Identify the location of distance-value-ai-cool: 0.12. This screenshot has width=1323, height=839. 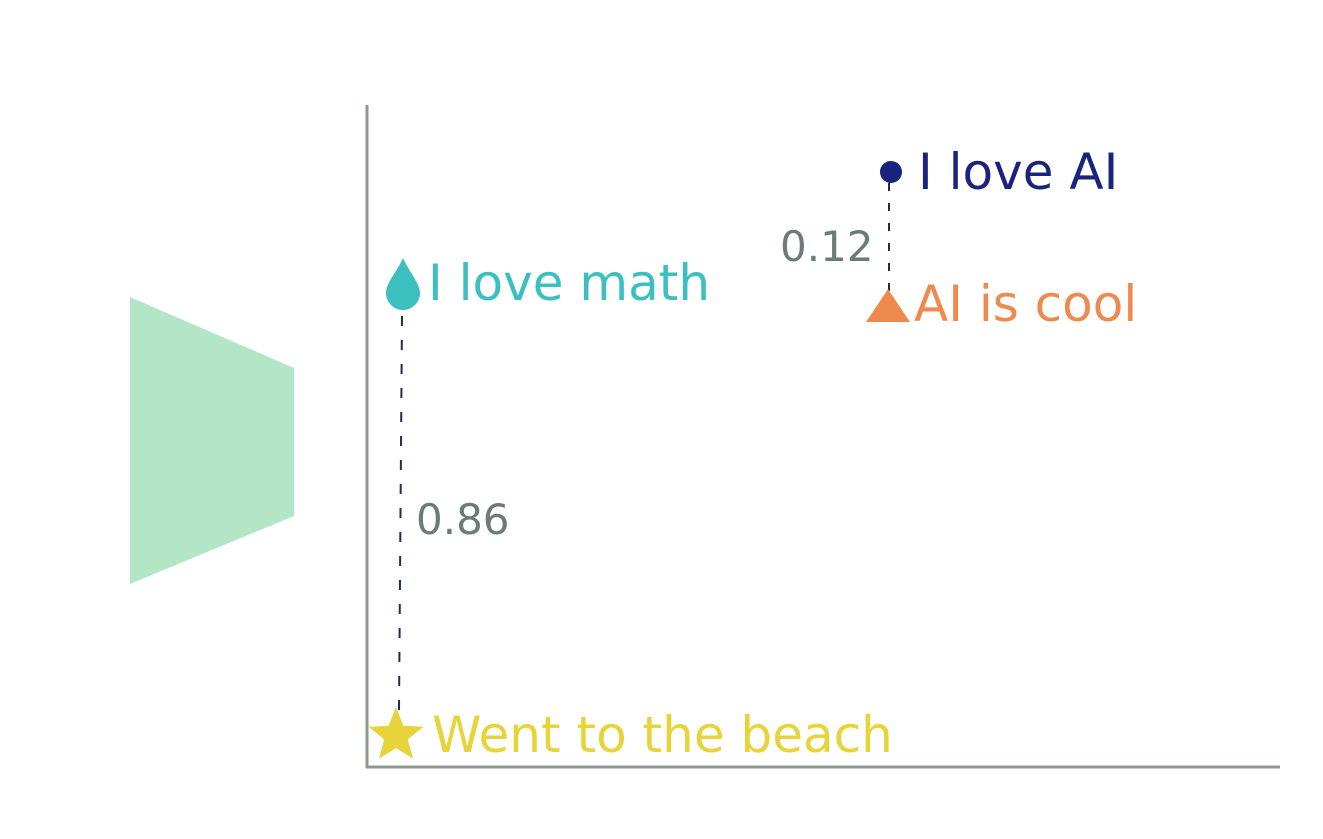
(827, 246).